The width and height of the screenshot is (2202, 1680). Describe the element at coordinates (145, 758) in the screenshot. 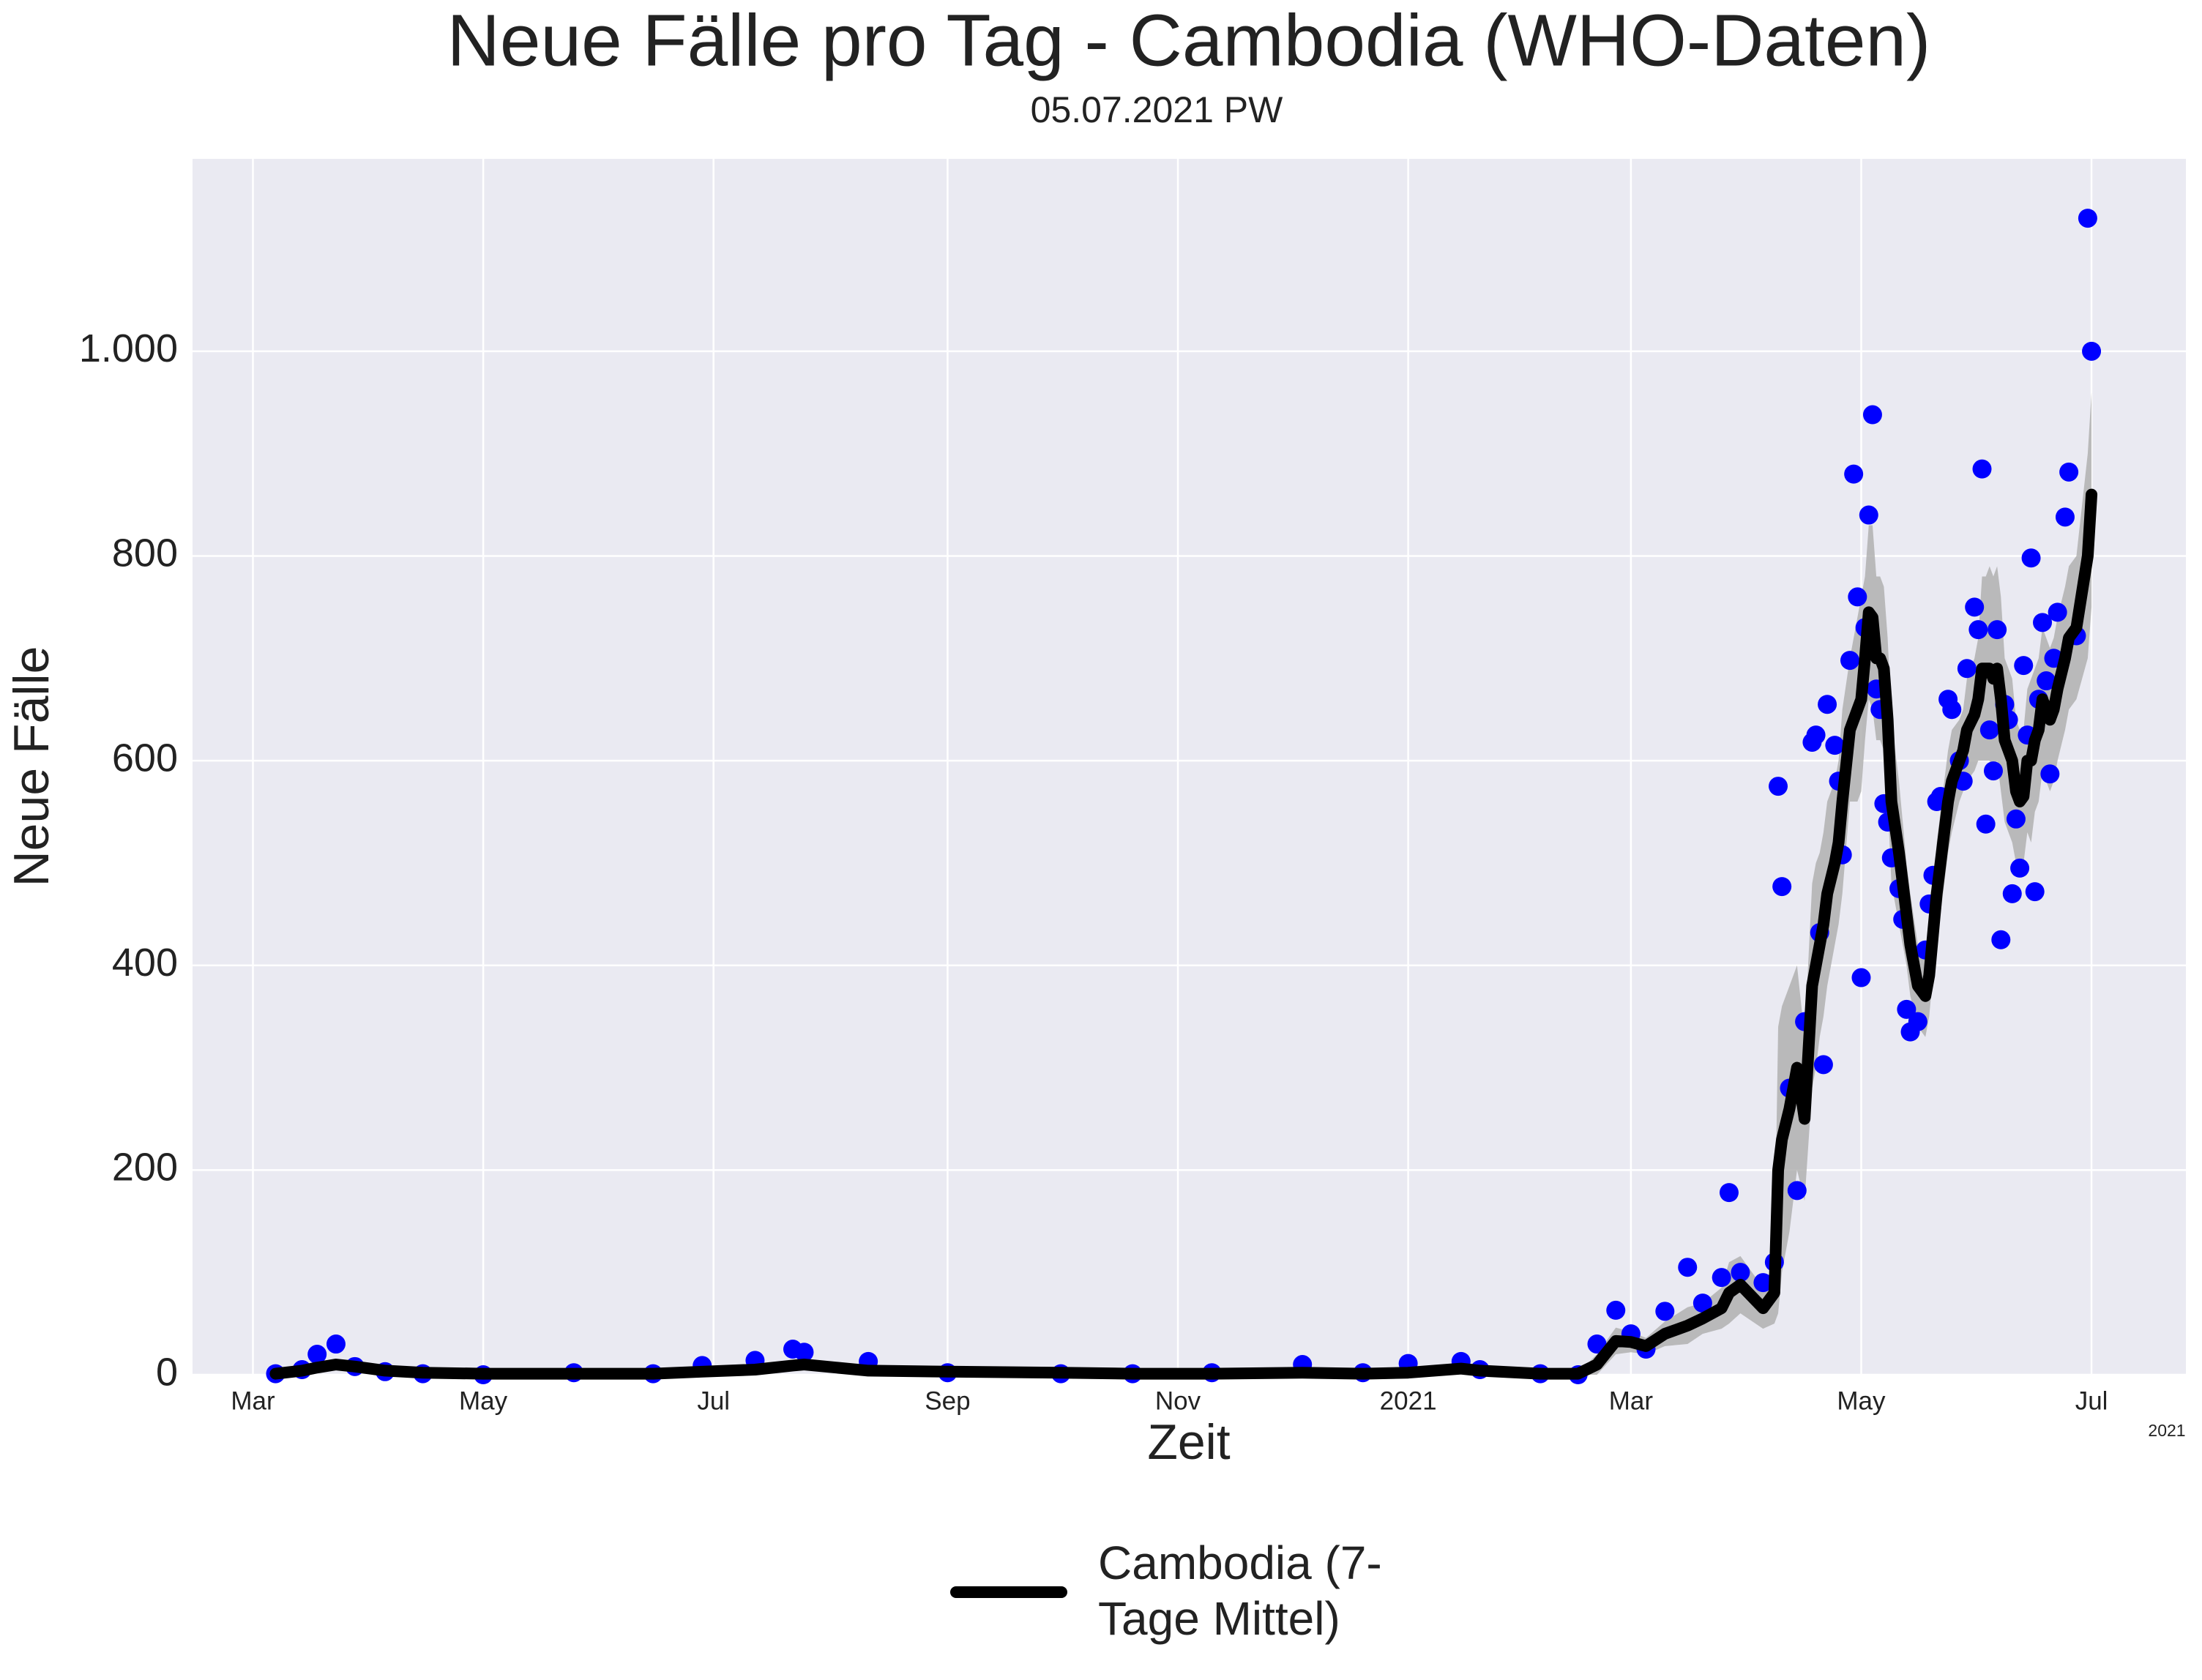

I see `y-tick-label: 600` at that location.